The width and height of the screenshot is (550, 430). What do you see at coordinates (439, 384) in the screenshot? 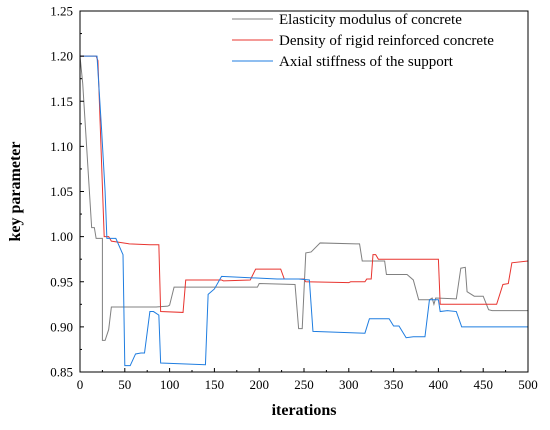
I see `x-tick-label: 400` at bounding box center [439, 384].